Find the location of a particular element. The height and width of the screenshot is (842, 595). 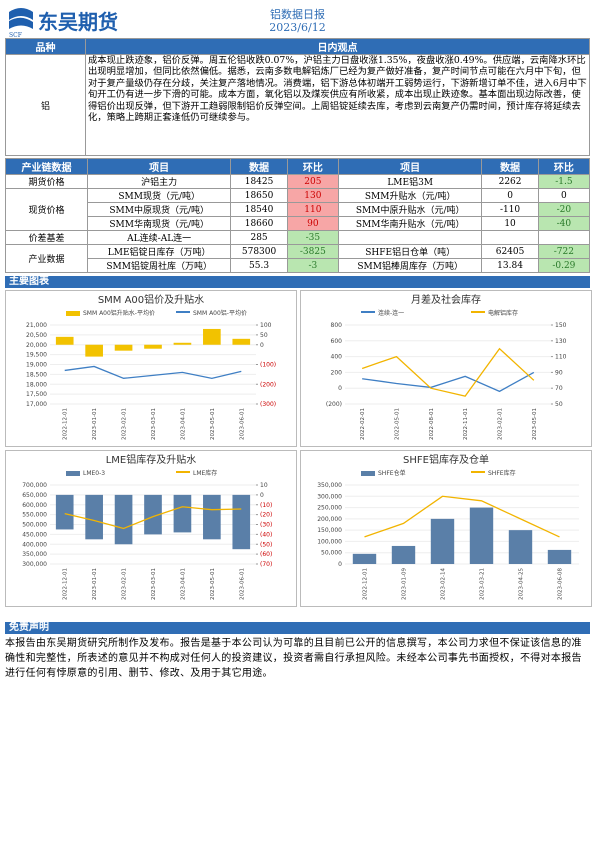

y-tick-label: 20,000 is located at coordinates (36, 345).